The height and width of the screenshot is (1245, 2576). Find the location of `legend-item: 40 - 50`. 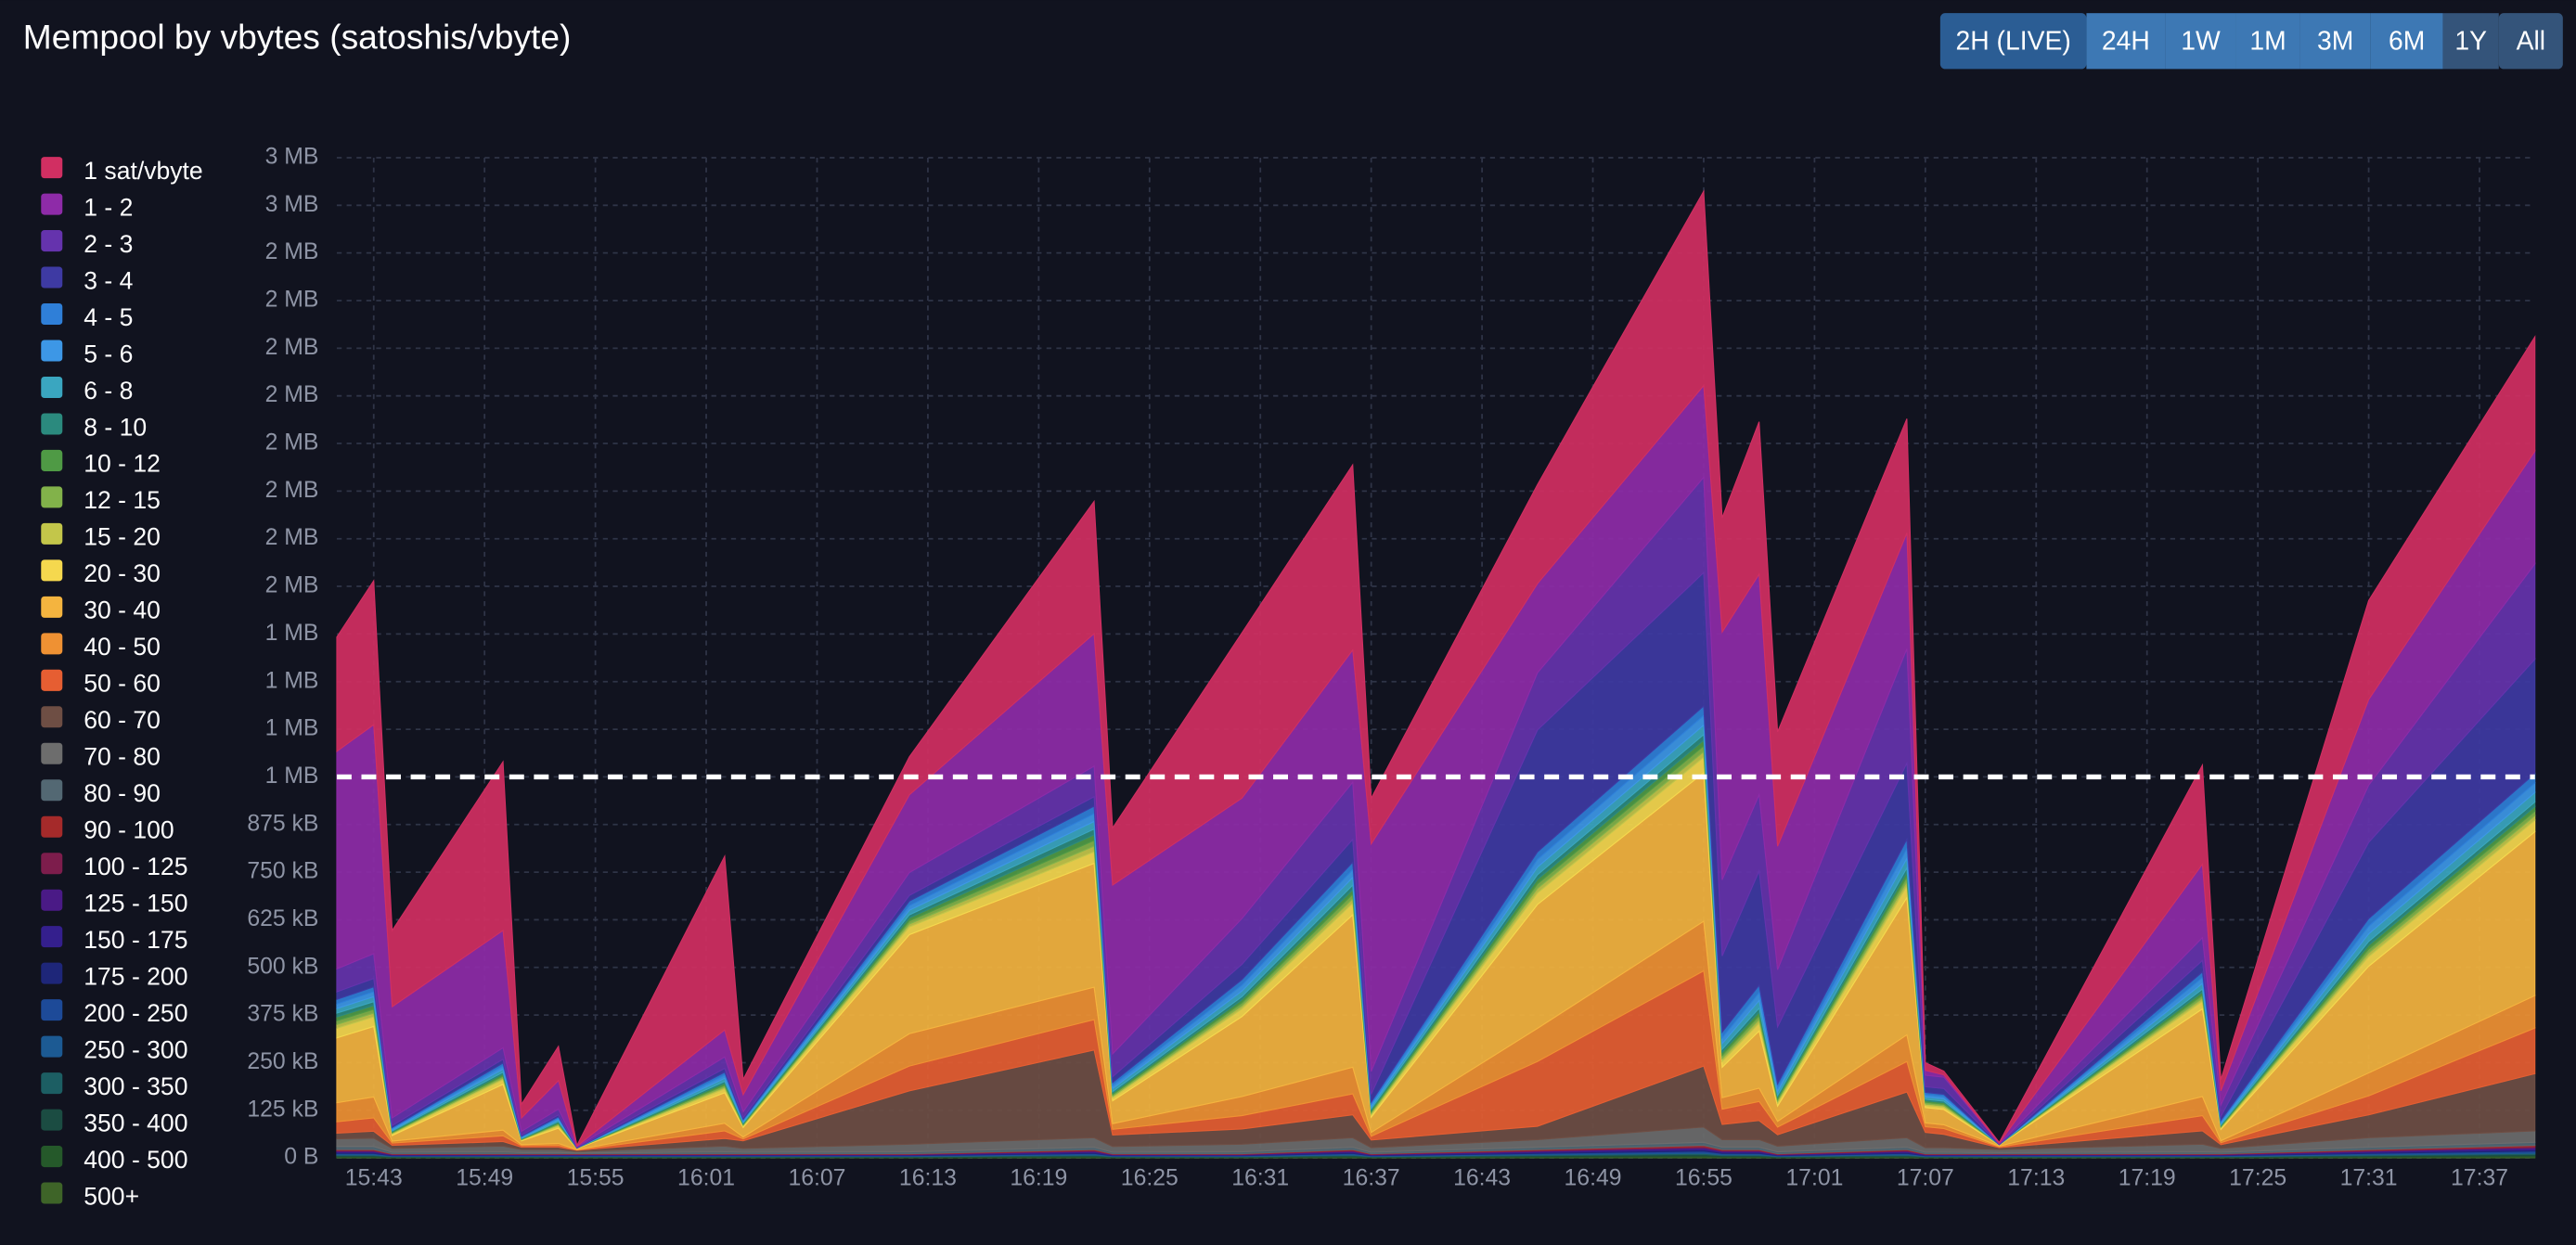

legend-item: 40 - 50 is located at coordinates (101, 647).